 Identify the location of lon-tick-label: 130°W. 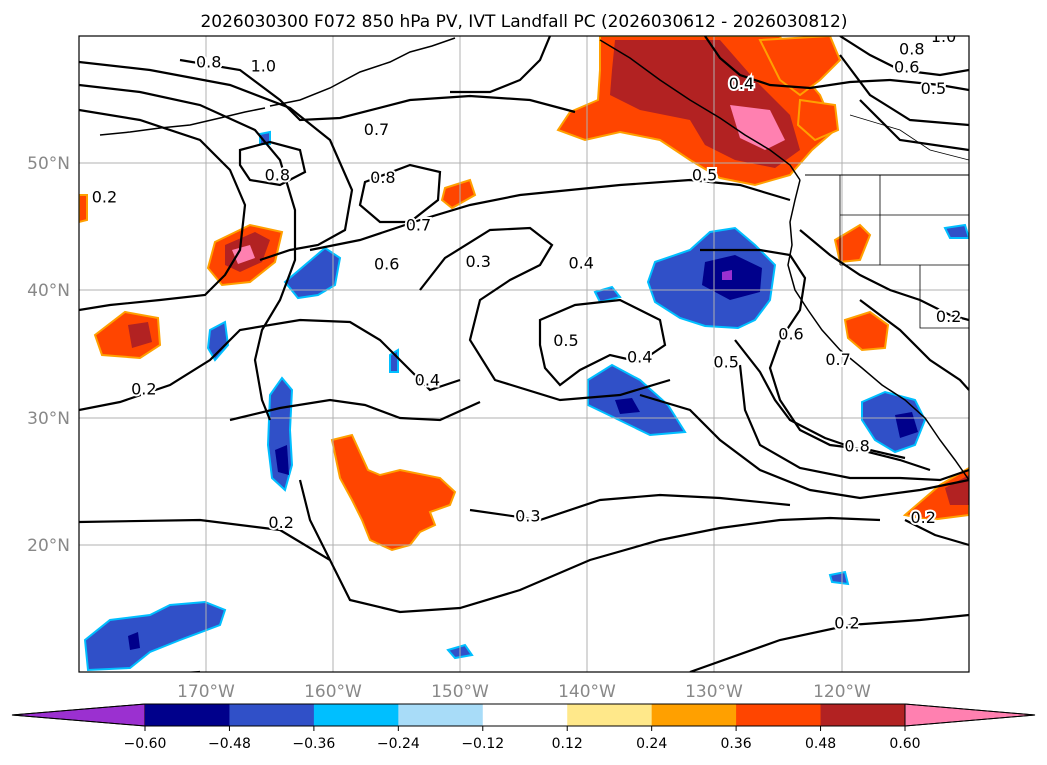
(714, 692).